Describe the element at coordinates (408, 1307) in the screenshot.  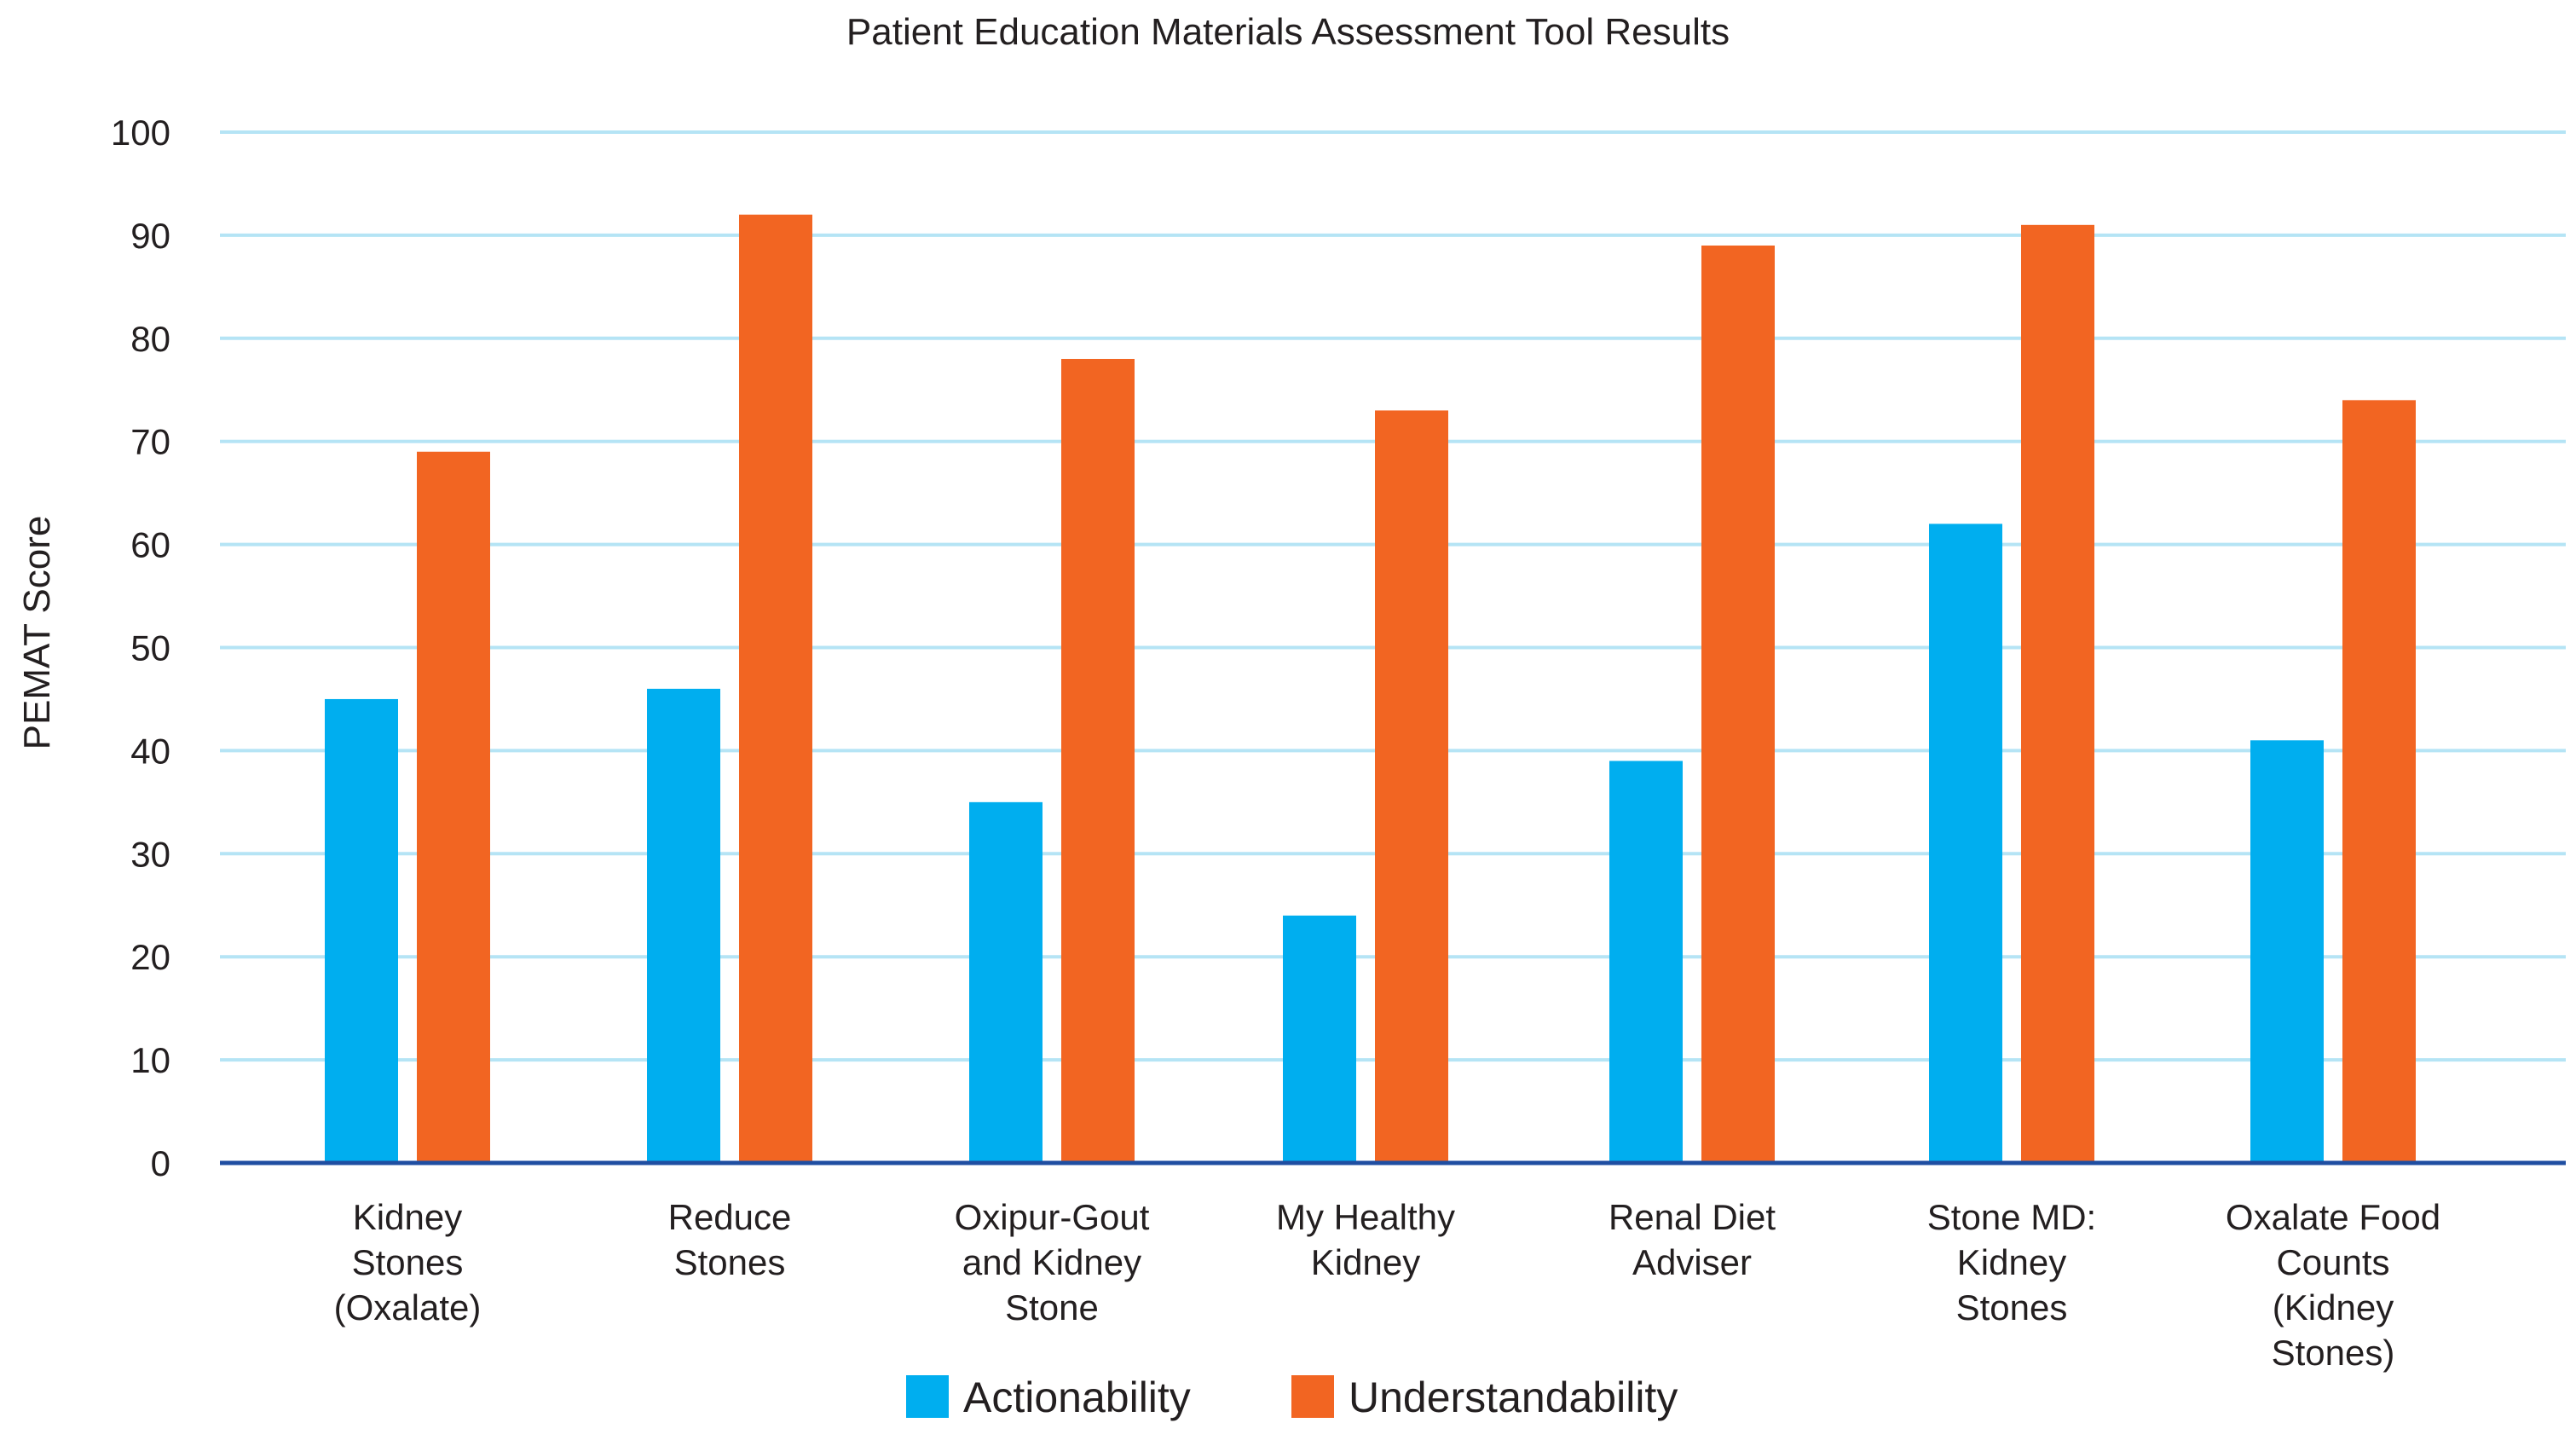
I see `x-category-label: (Oxalate)` at that location.